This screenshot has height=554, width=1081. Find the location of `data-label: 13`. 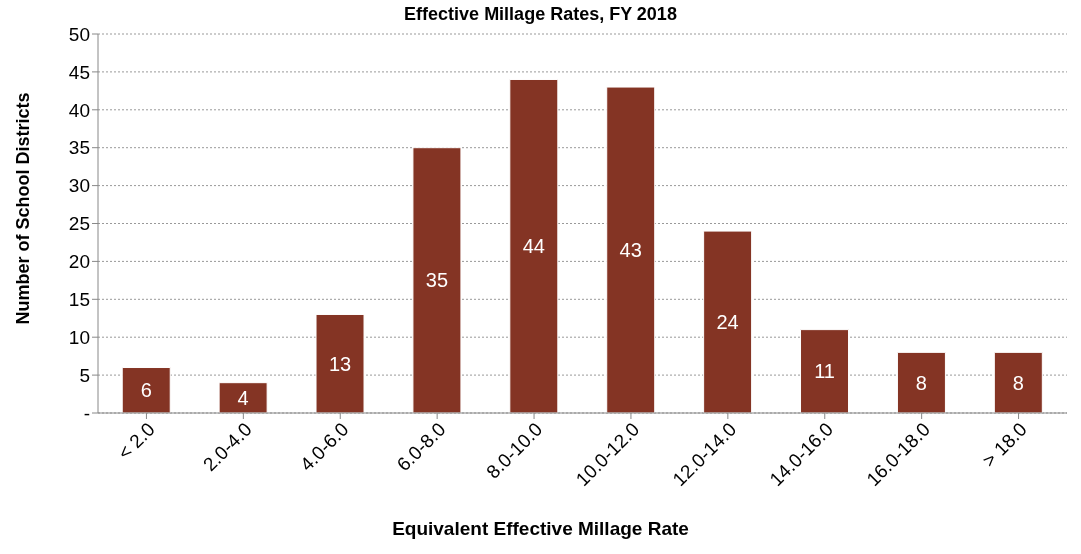

data-label: 13 is located at coordinates (340, 363).